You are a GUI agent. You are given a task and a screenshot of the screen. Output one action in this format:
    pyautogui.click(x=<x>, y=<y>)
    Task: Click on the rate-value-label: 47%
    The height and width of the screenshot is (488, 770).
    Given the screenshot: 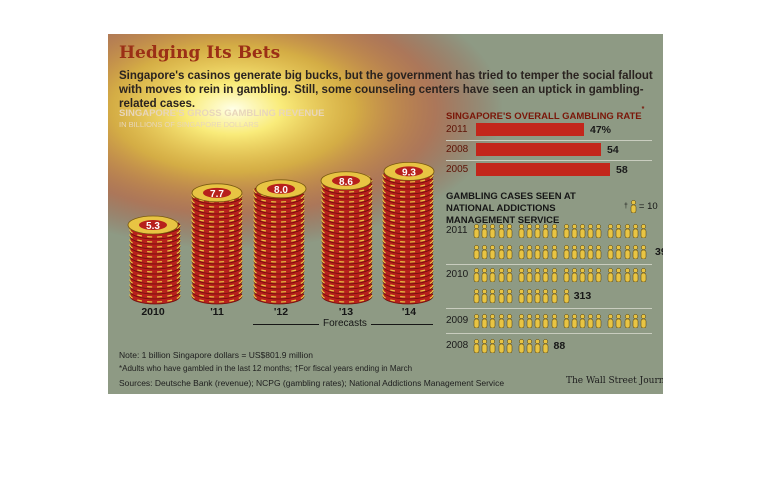 What is the action you would take?
    pyautogui.click(x=601, y=129)
    